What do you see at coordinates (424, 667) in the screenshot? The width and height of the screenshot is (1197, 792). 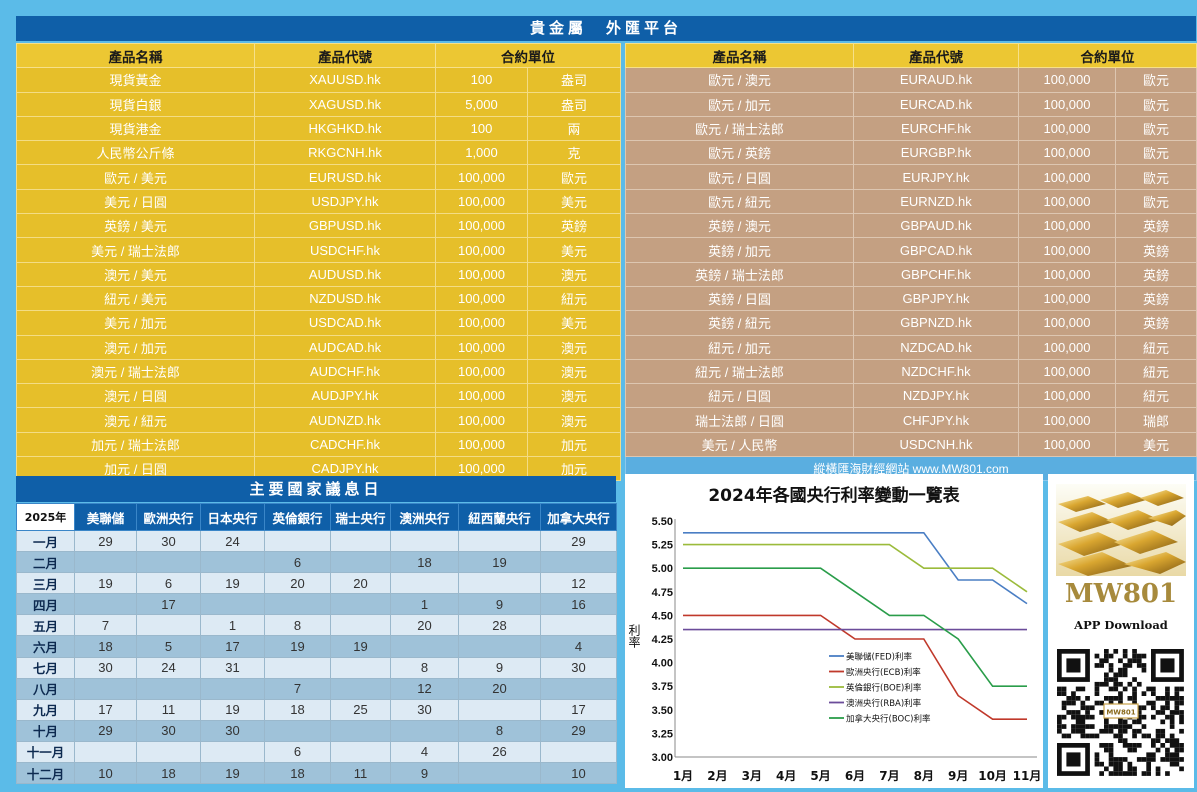 I see `meeting-day: 8` at bounding box center [424, 667].